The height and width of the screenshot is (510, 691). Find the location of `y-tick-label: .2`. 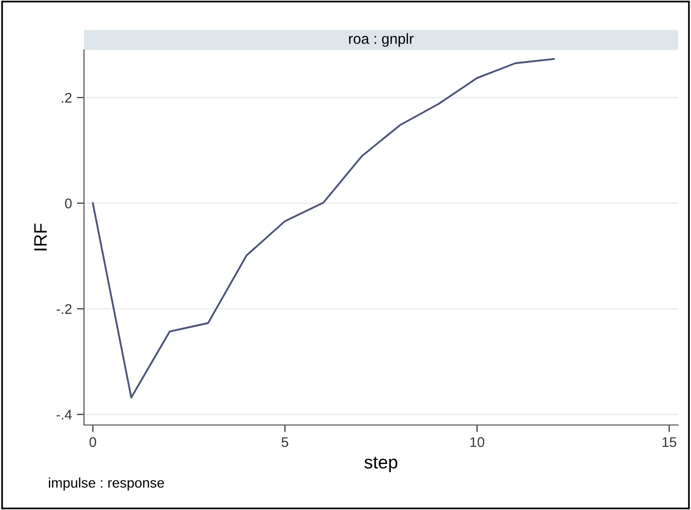

y-tick-label: .2 is located at coordinates (67, 97).